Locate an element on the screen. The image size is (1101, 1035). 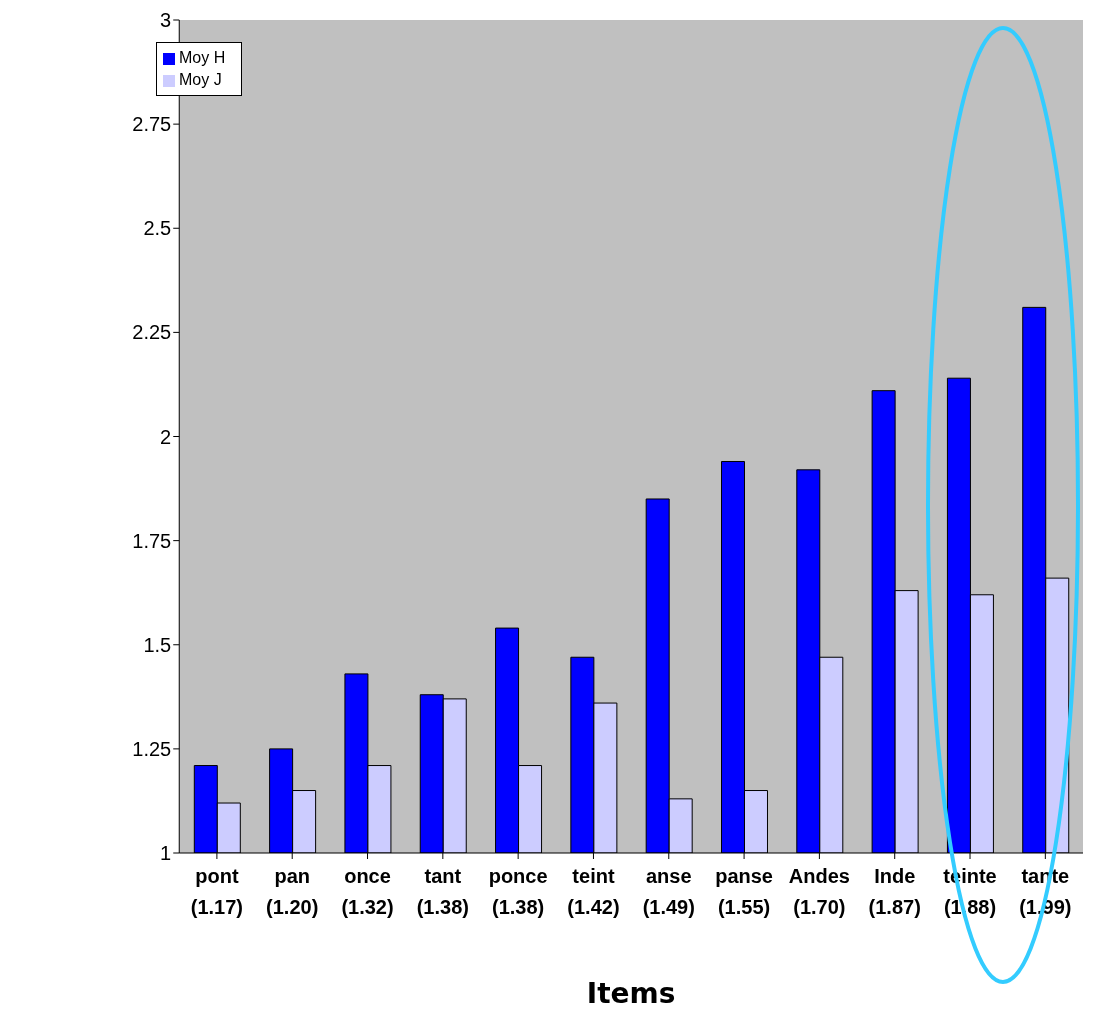
y-tick-label: 3 is located at coordinates (166, 20).